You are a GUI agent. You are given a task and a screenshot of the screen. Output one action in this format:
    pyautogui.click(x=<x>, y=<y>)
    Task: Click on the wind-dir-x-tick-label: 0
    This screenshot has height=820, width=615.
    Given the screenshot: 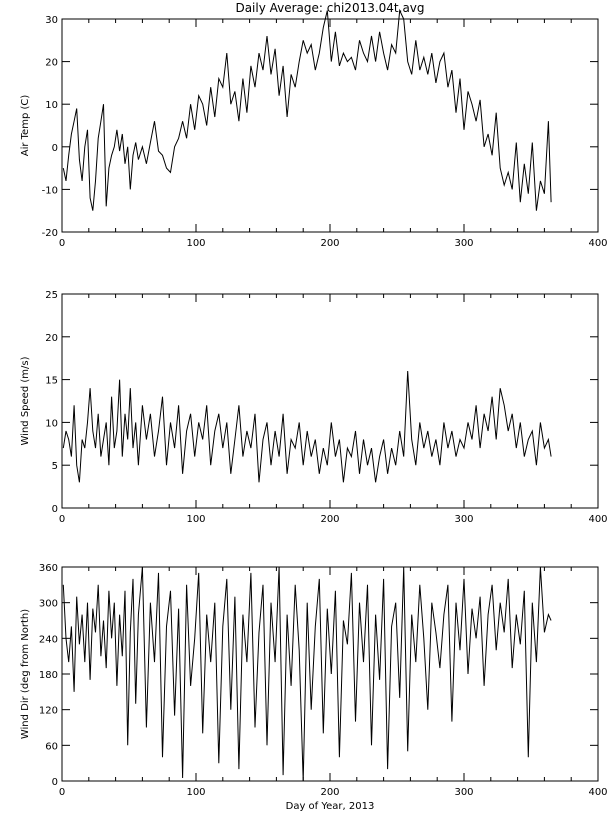 What is the action you would take?
    pyautogui.click(x=62, y=792)
    